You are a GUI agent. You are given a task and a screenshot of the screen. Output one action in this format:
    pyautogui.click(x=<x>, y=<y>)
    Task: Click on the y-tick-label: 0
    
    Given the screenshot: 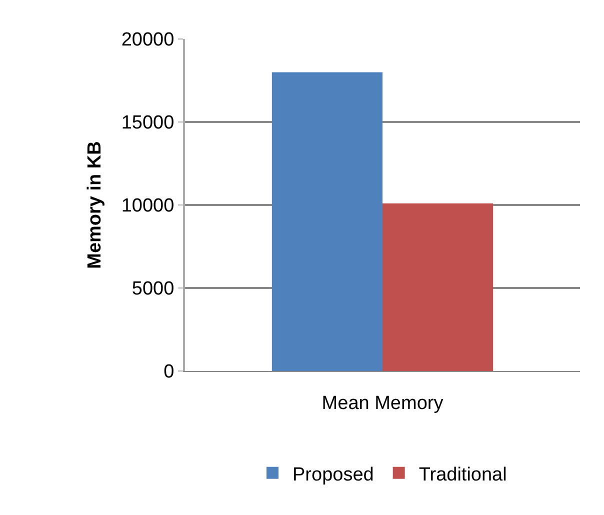 What is the action you would take?
    pyautogui.click(x=169, y=372)
    